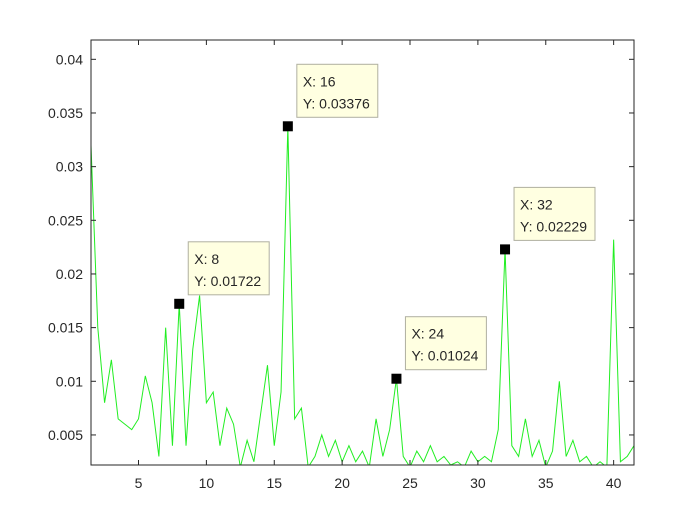  I want to click on y-tick-label: 0.01, so click(69, 381).